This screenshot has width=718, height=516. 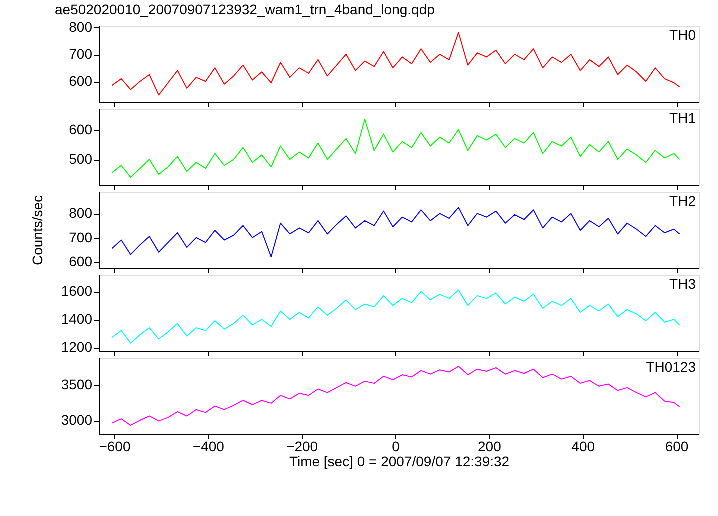 I want to click on series-label: TH2, so click(x=683, y=201).